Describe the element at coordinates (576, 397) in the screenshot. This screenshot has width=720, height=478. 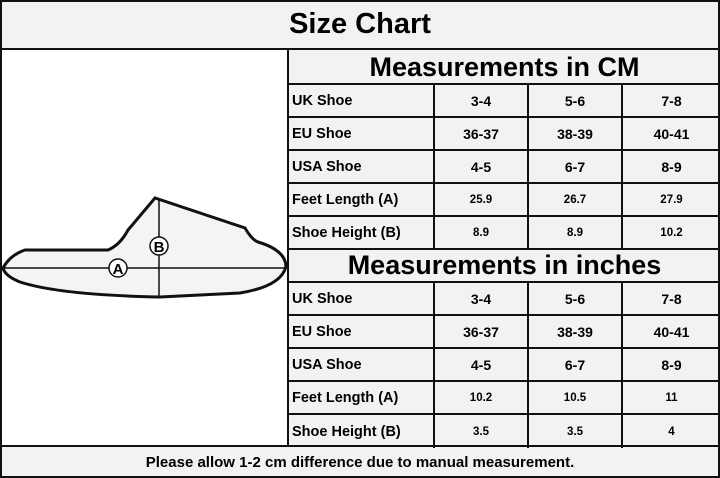
I see `cell: 10.5` at that location.